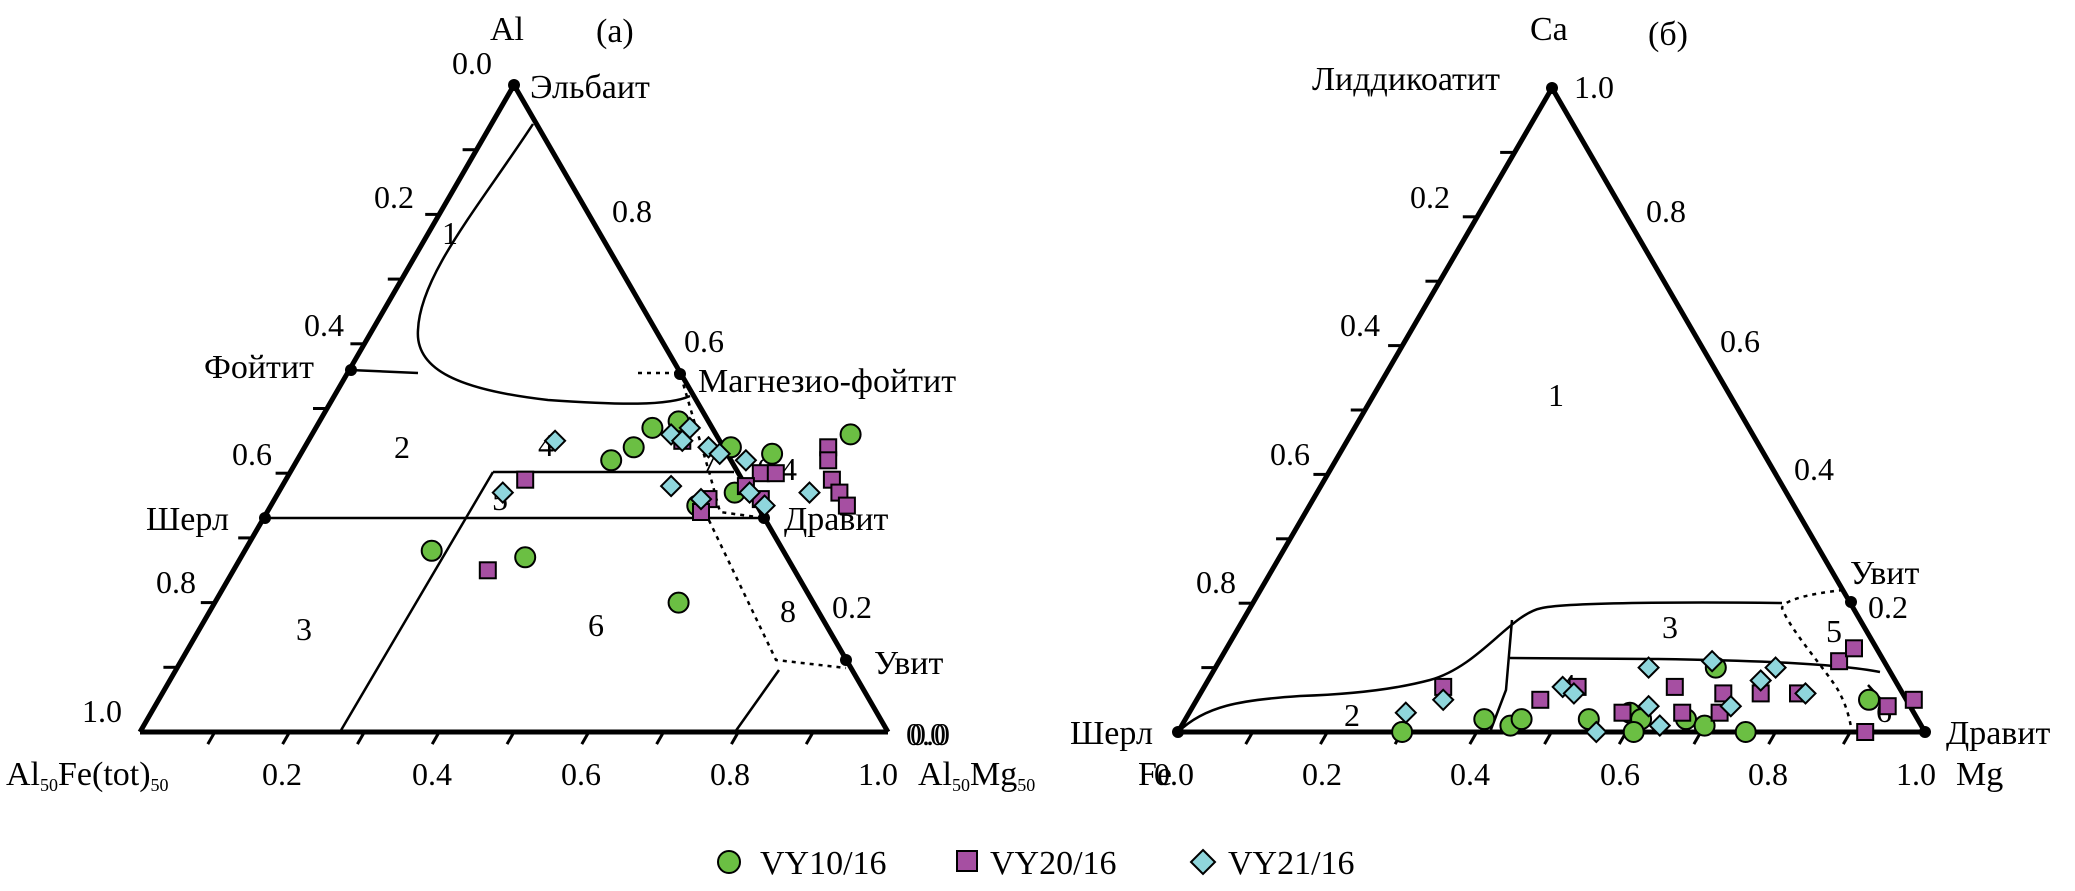 The height and width of the screenshot is (891, 2075). Describe the element at coordinates (590, 87) in the screenshot. I see `end-member-label: Эльбаит` at that location.